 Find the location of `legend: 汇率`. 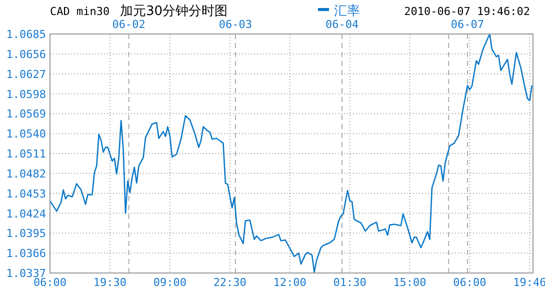

legend: 汇率 is located at coordinates (339, 11).